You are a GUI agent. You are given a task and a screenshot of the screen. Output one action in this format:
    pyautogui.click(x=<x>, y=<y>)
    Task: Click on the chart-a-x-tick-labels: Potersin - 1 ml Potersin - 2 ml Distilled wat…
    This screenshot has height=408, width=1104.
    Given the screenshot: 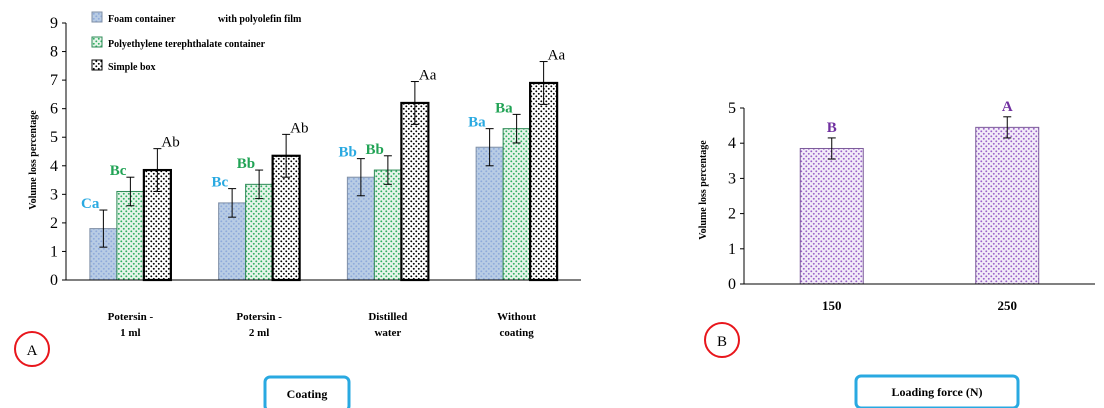 What is the action you would take?
    pyautogui.click(x=322, y=325)
    